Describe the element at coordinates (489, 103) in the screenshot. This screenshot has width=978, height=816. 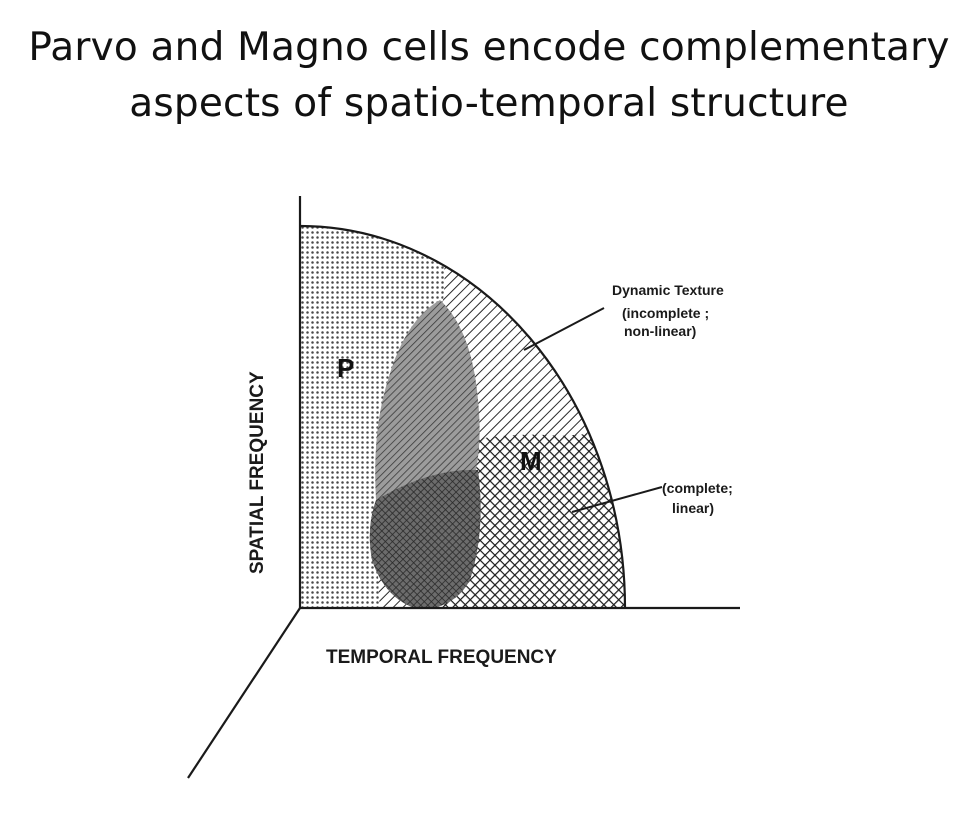
I see `title-line-2: aspects of spatio-temporal structure` at that location.